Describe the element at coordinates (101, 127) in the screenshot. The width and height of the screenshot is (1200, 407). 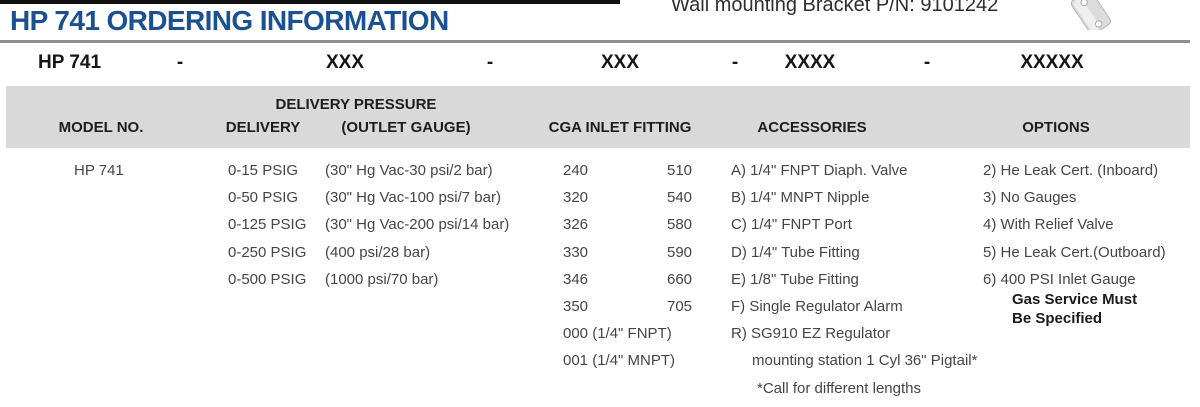
I see `column-header-model-no: MODEL NO.` at that location.